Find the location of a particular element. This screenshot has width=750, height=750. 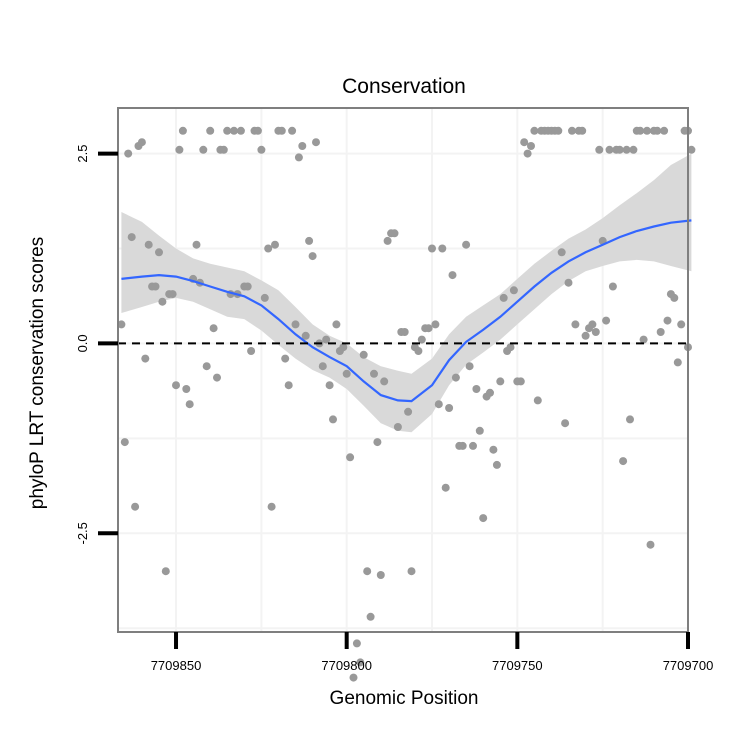

x-tick-label: 7709700 is located at coordinates (688, 665).